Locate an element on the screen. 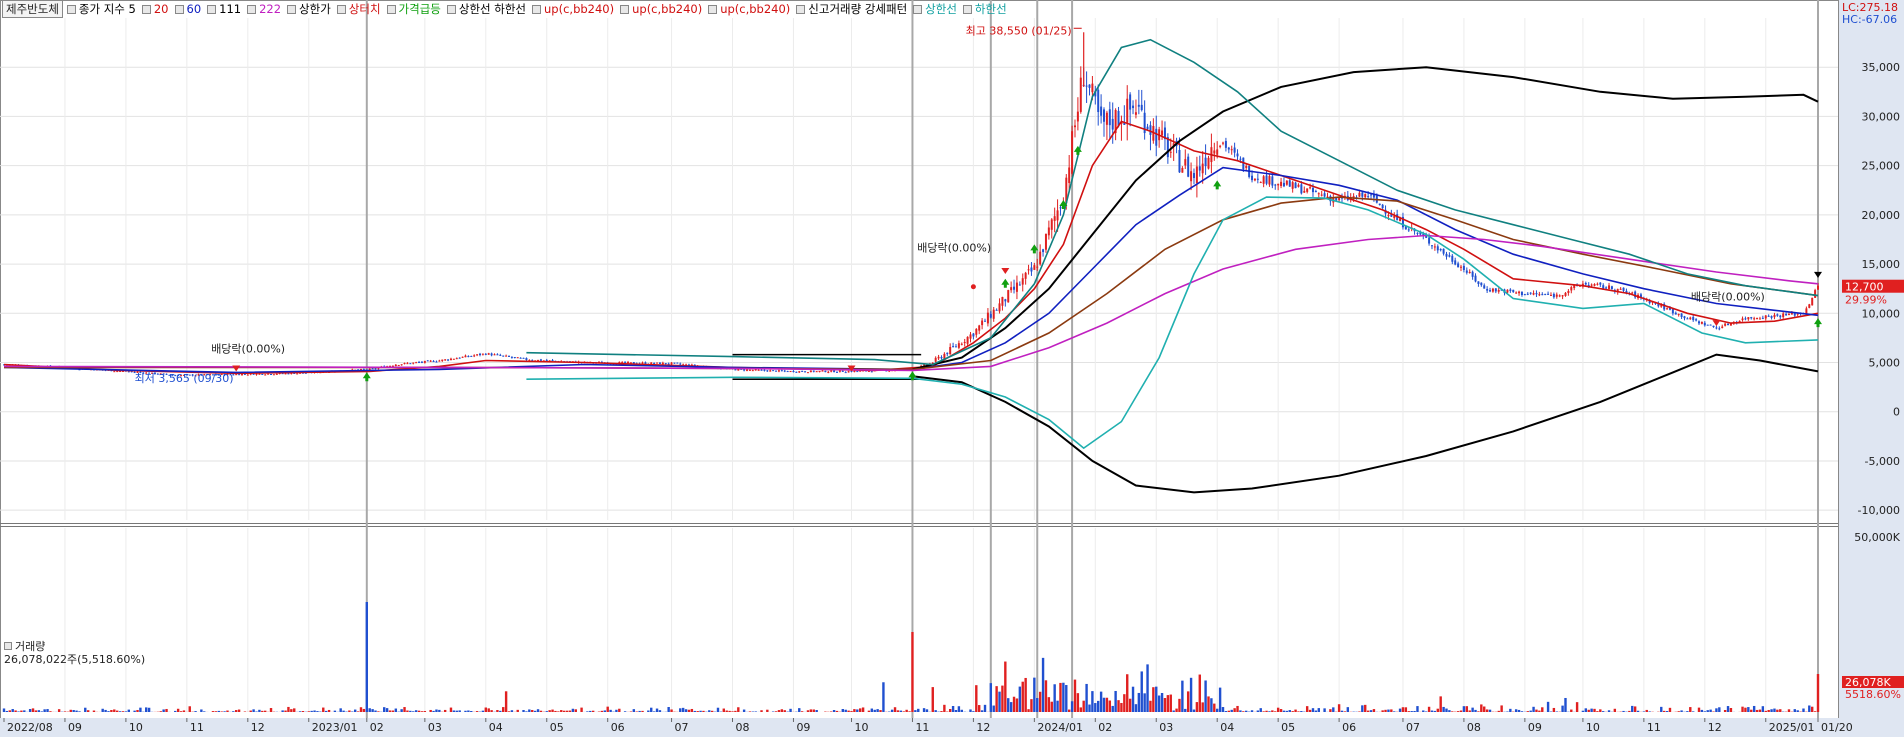  legend-item: 60 is located at coordinates (187, 9).